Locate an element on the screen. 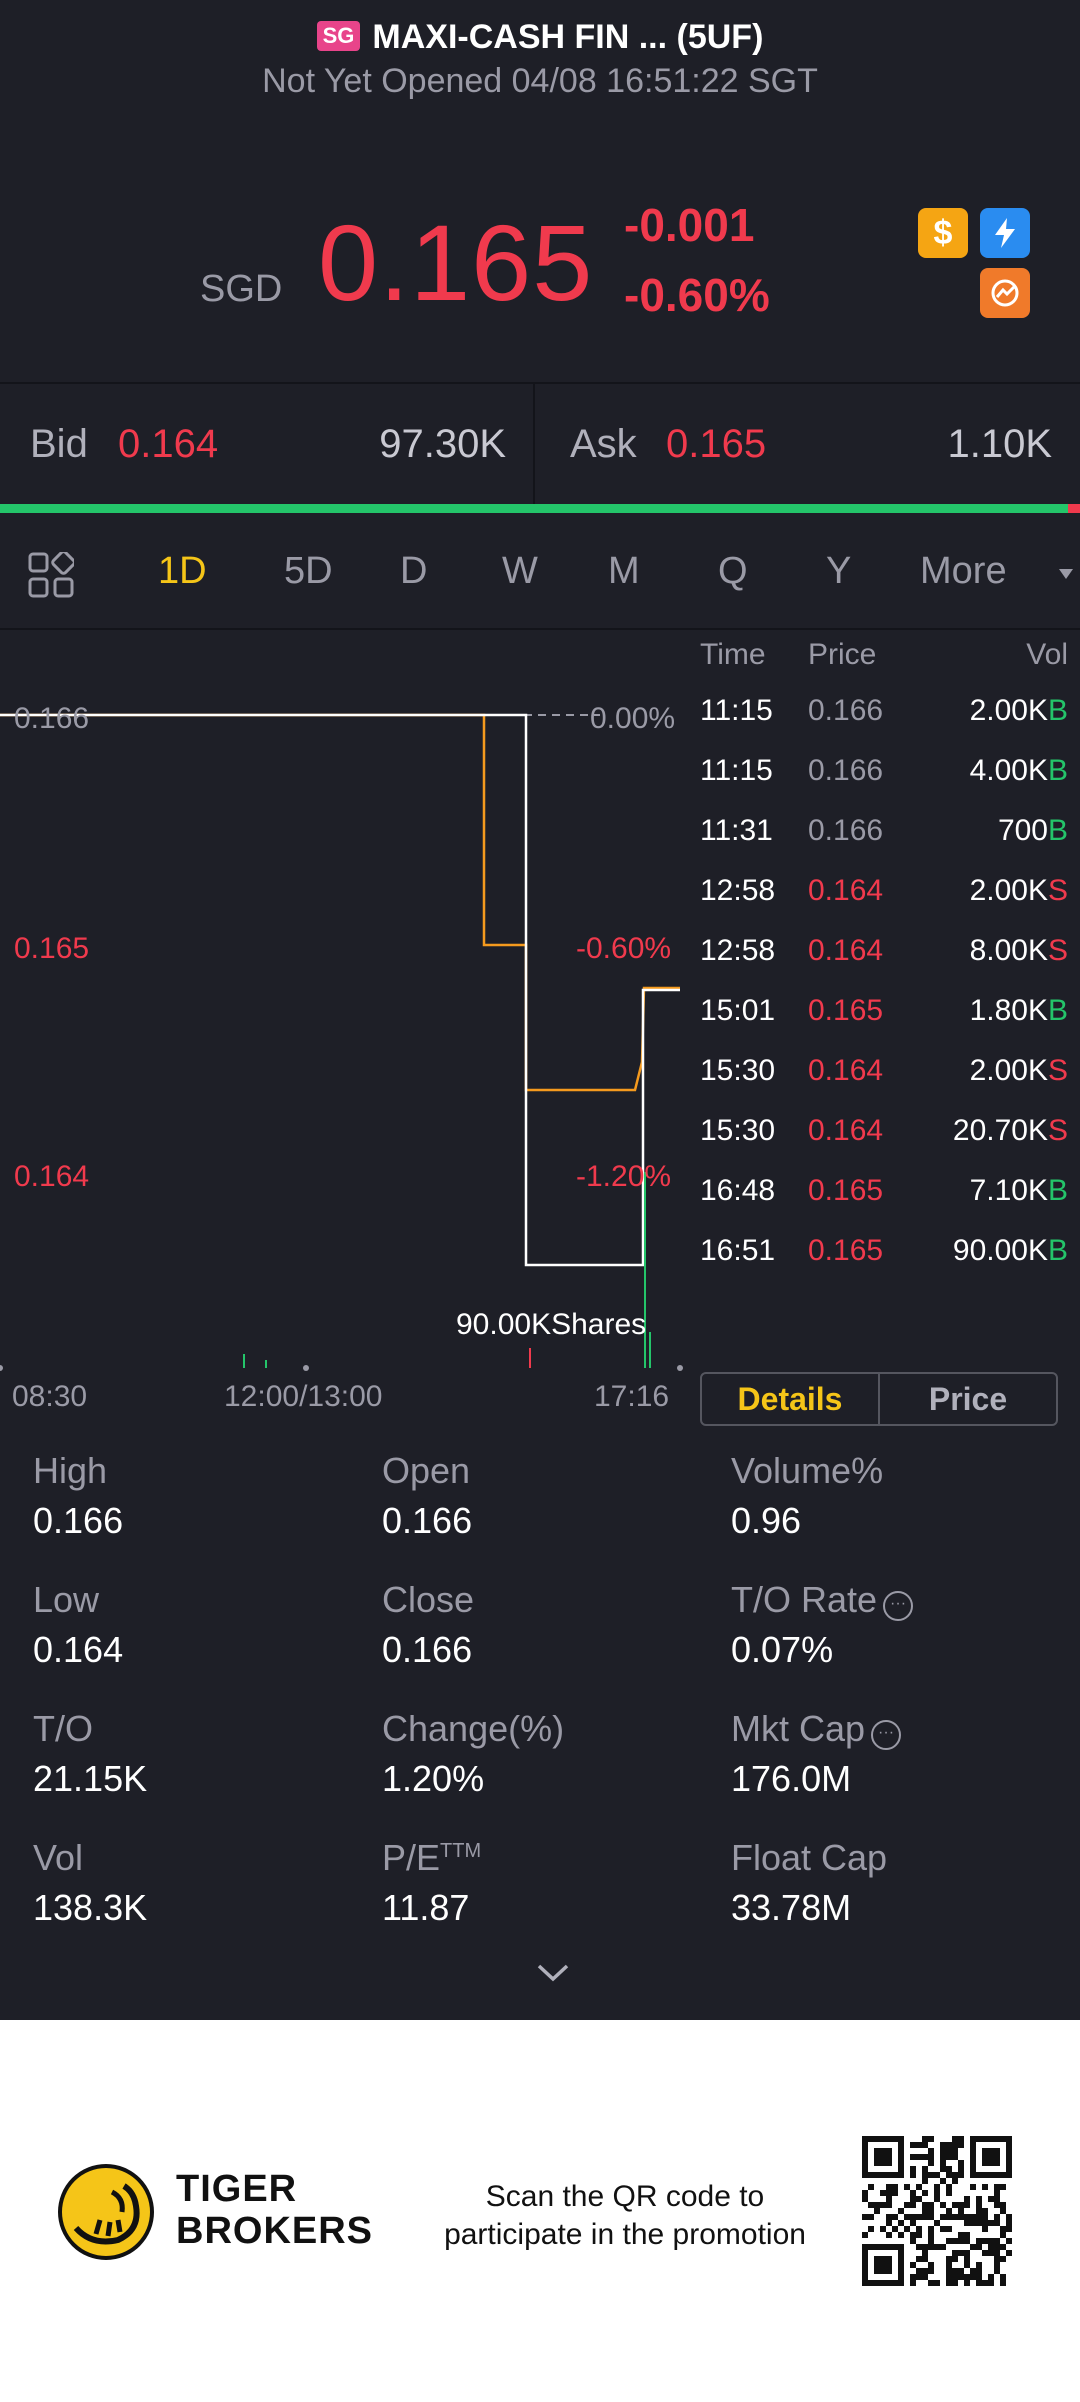 The height and width of the screenshot is (2402, 1080). brand-name-line1: TIGER is located at coordinates (237, 2189).